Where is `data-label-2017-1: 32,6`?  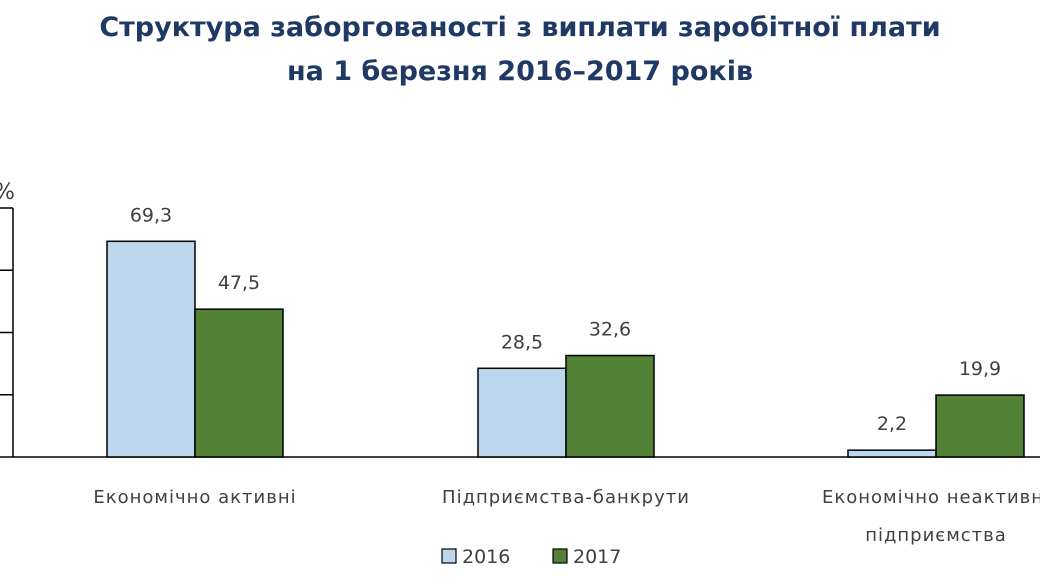 data-label-2017-1: 32,6 is located at coordinates (610, 330).